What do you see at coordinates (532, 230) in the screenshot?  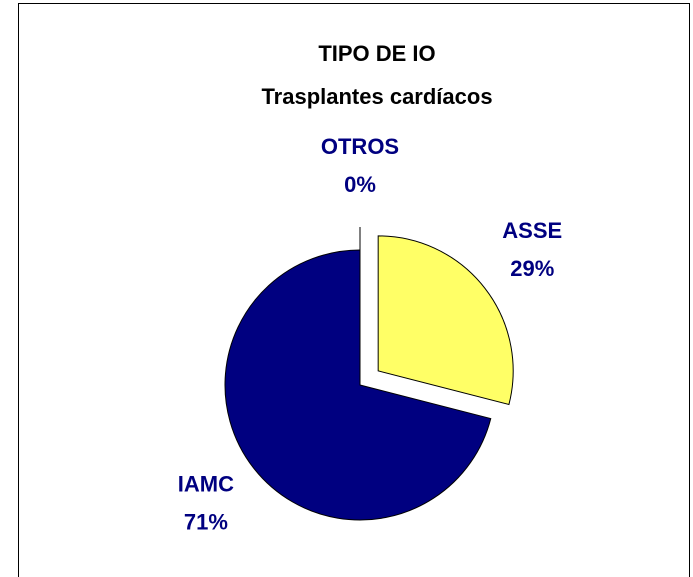 I see `slice-label: ASSE` at bounding box center [532, 230].